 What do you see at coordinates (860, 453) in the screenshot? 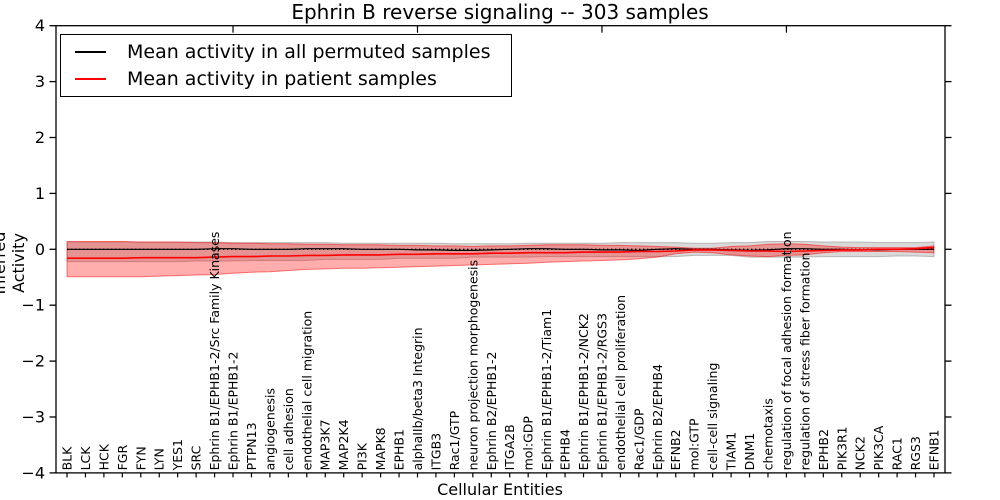
I see `x-tick-label: NCK2` at bounding box center [860, 453].